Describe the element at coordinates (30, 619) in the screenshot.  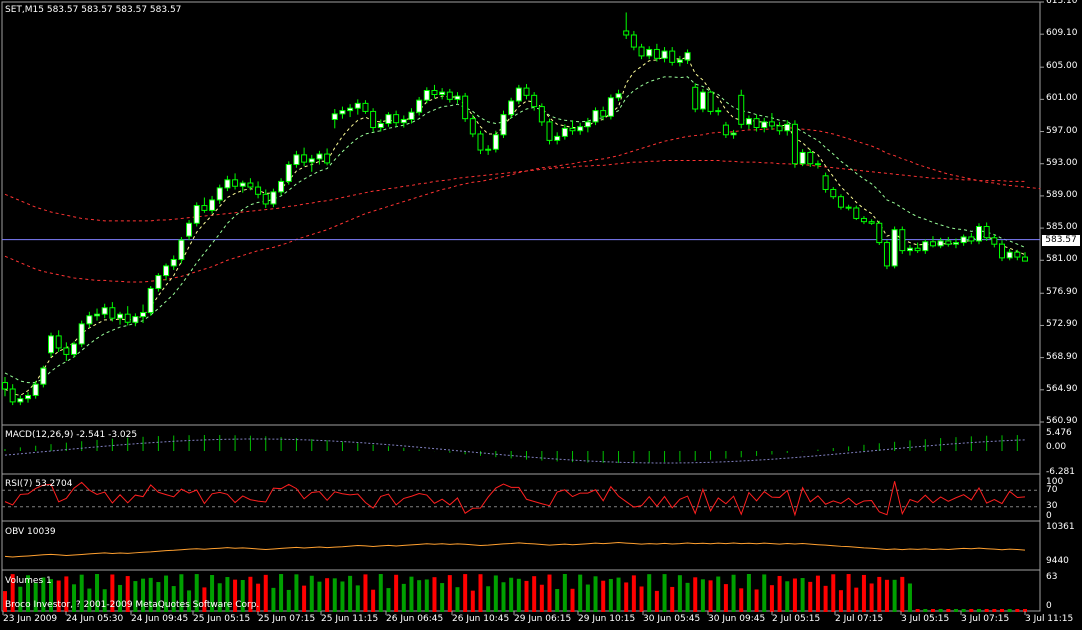
I see `time-tick-label: 23 Jun 2009` at that location.